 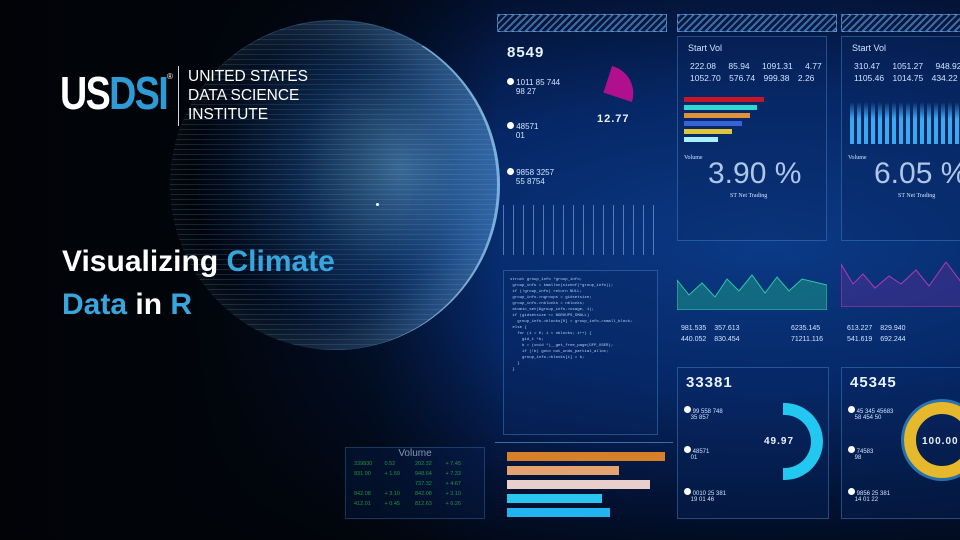 I want to click on volume-cell: + 3.10, so click(x=392, y=494).